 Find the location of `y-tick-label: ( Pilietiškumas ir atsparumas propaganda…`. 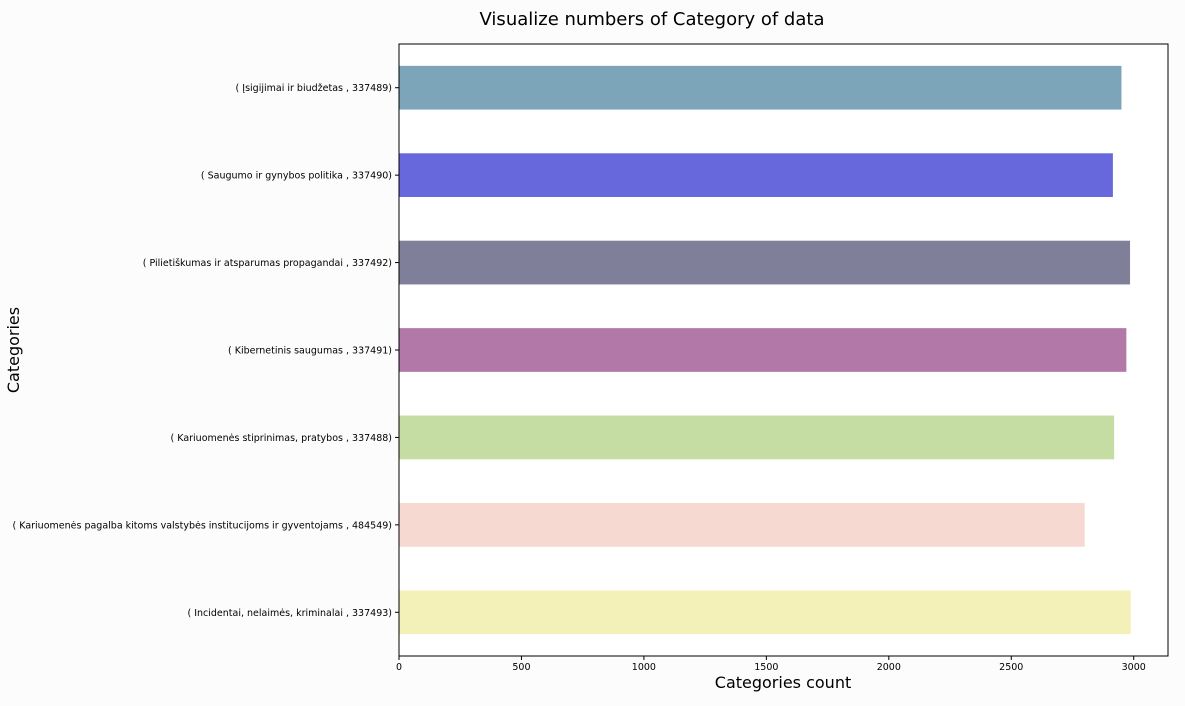

y-tick-label: ( Pilietiškumas ir atsparumas propaganda… is located at coordinates (267, 263).